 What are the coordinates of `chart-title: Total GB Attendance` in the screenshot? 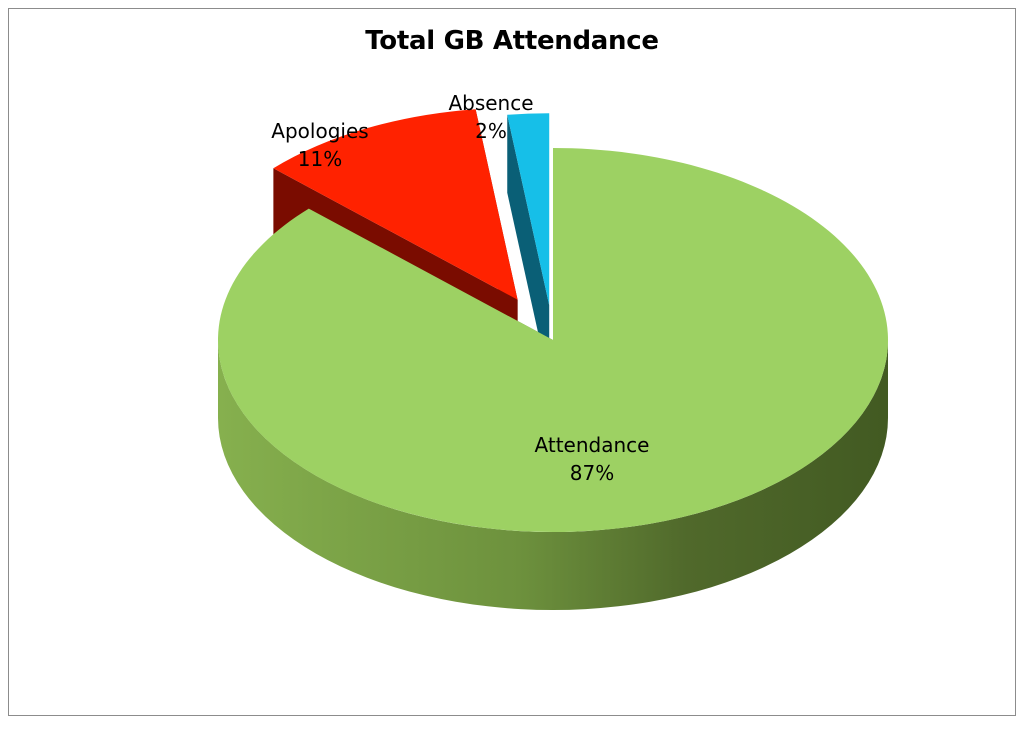 It's located at (512, 41).